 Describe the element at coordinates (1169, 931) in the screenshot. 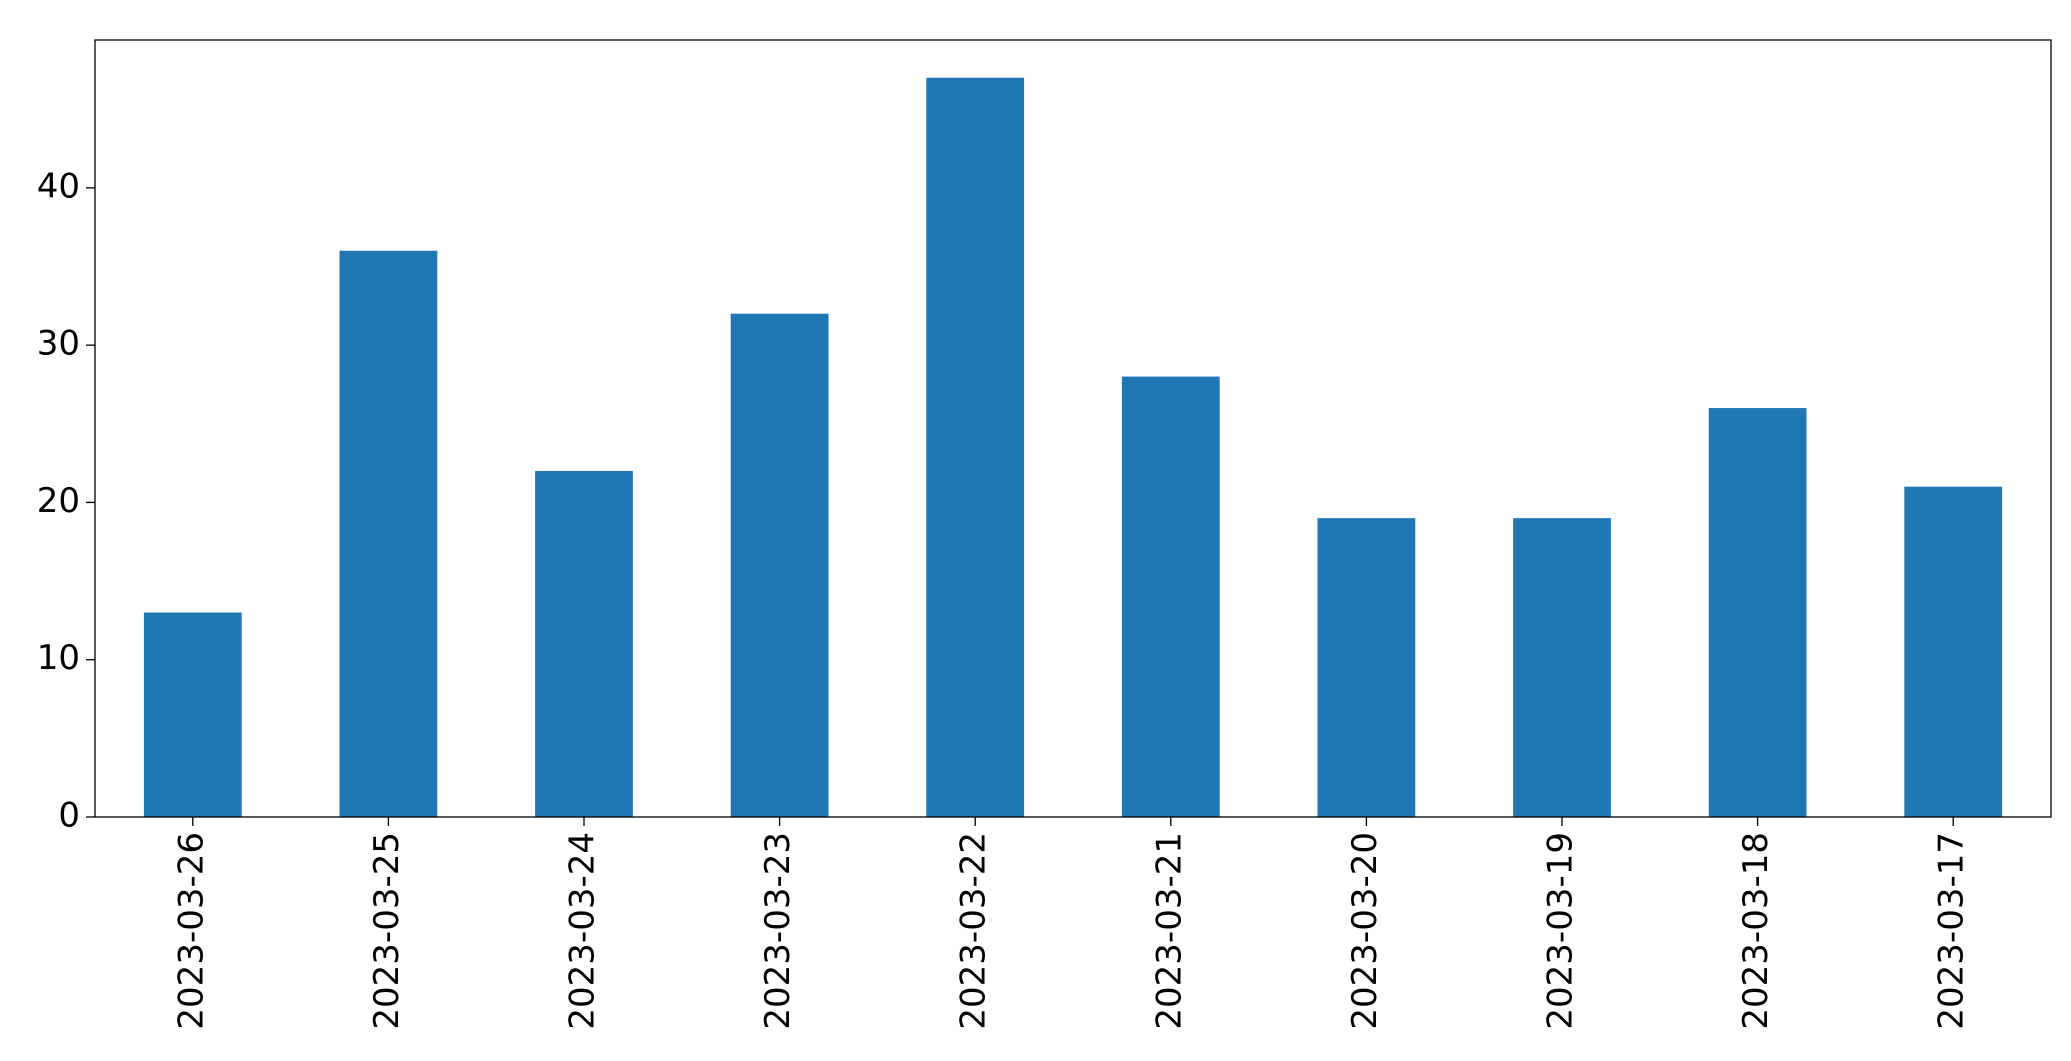

I see `x-tick-label: 2023-03-21` at that location.